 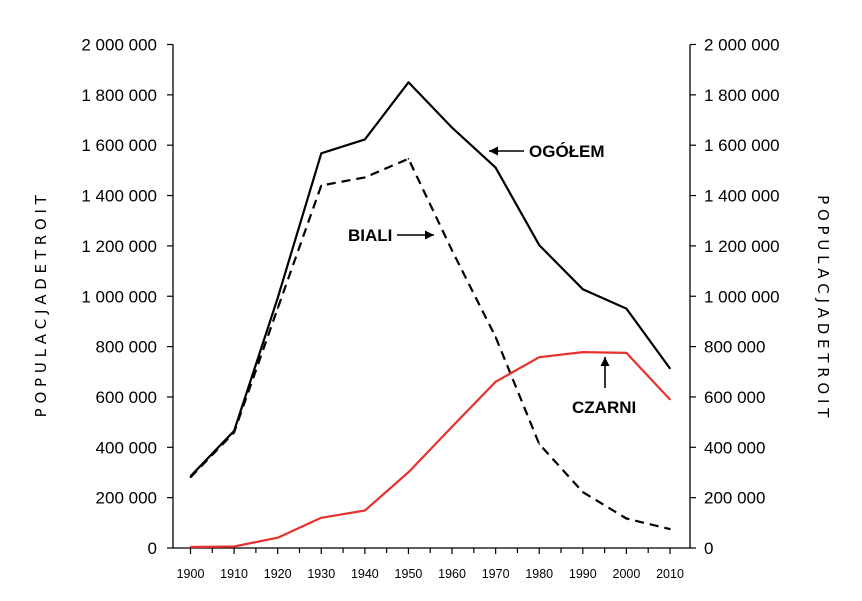 I want to click on left-y-tick-label: 1 600 000, so click(x=119, y=145).